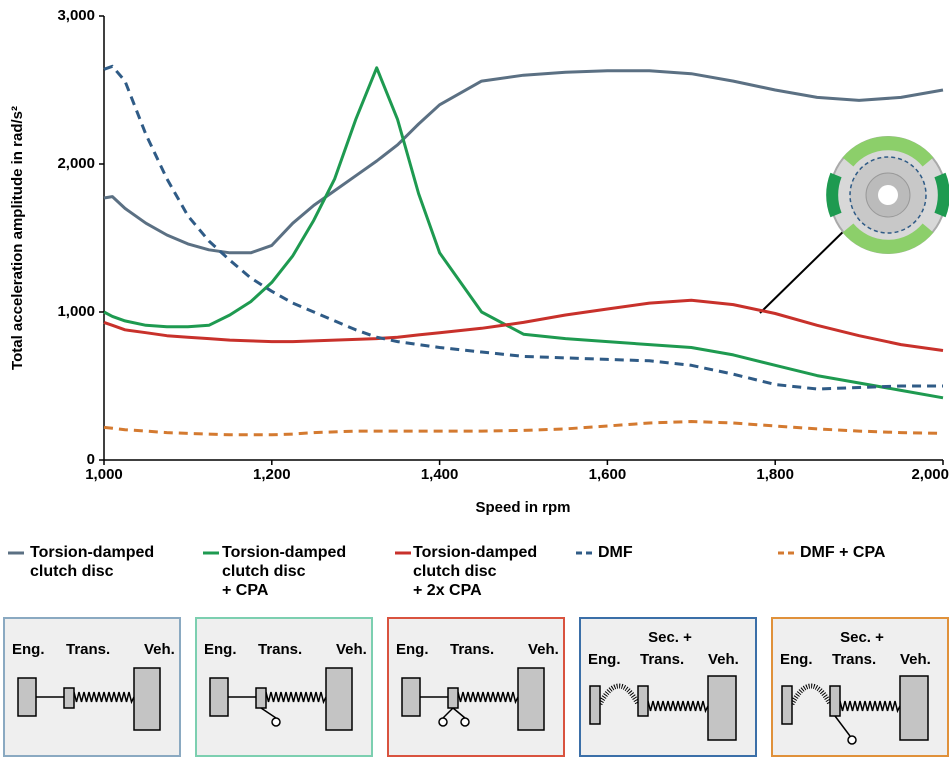 The image size is (949, 758). What do you see at coordinates (91, 459) in the screenshot?
I see `y-tick-label: 0` at bounding box center [91, 459].